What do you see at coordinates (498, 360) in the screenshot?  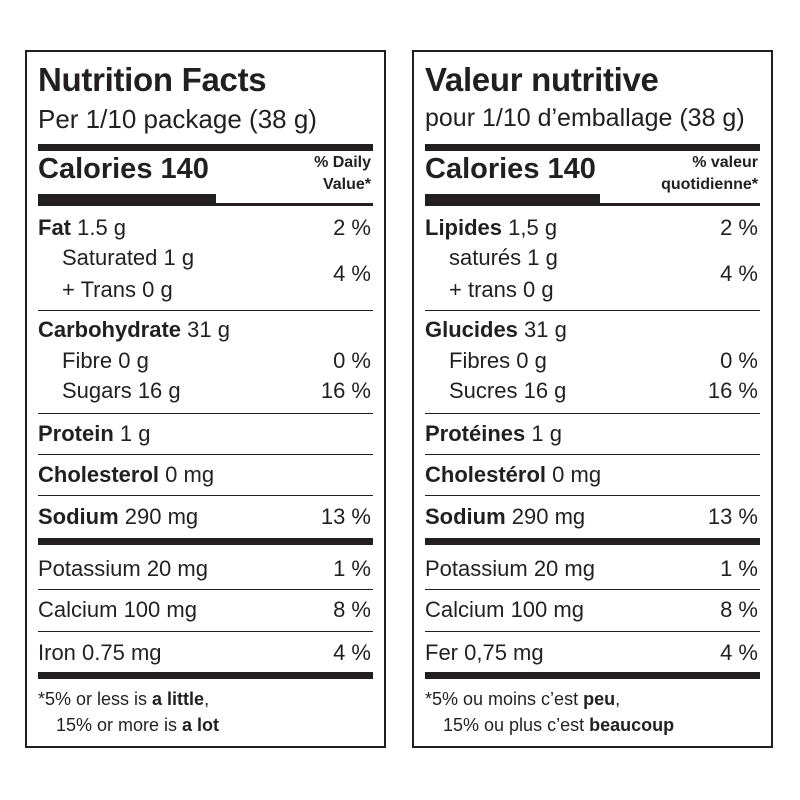 I see `fibre: Fibres 0 g` at bounding box center [498, 360].